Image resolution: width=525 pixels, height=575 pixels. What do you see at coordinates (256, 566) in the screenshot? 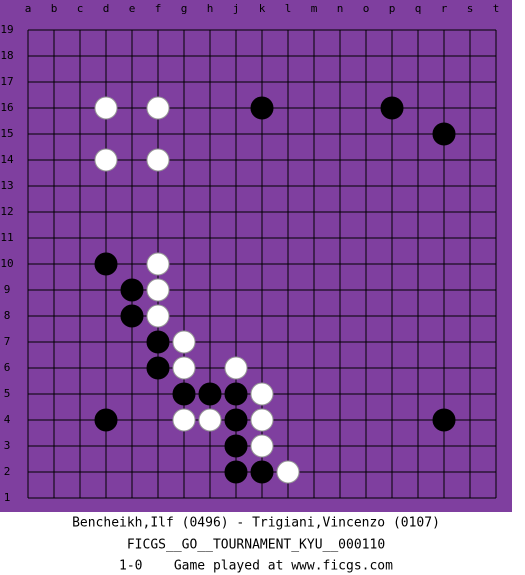
I see `result: 1-0 Game played at www.ficgs.com` at bounding box center [256, 566].